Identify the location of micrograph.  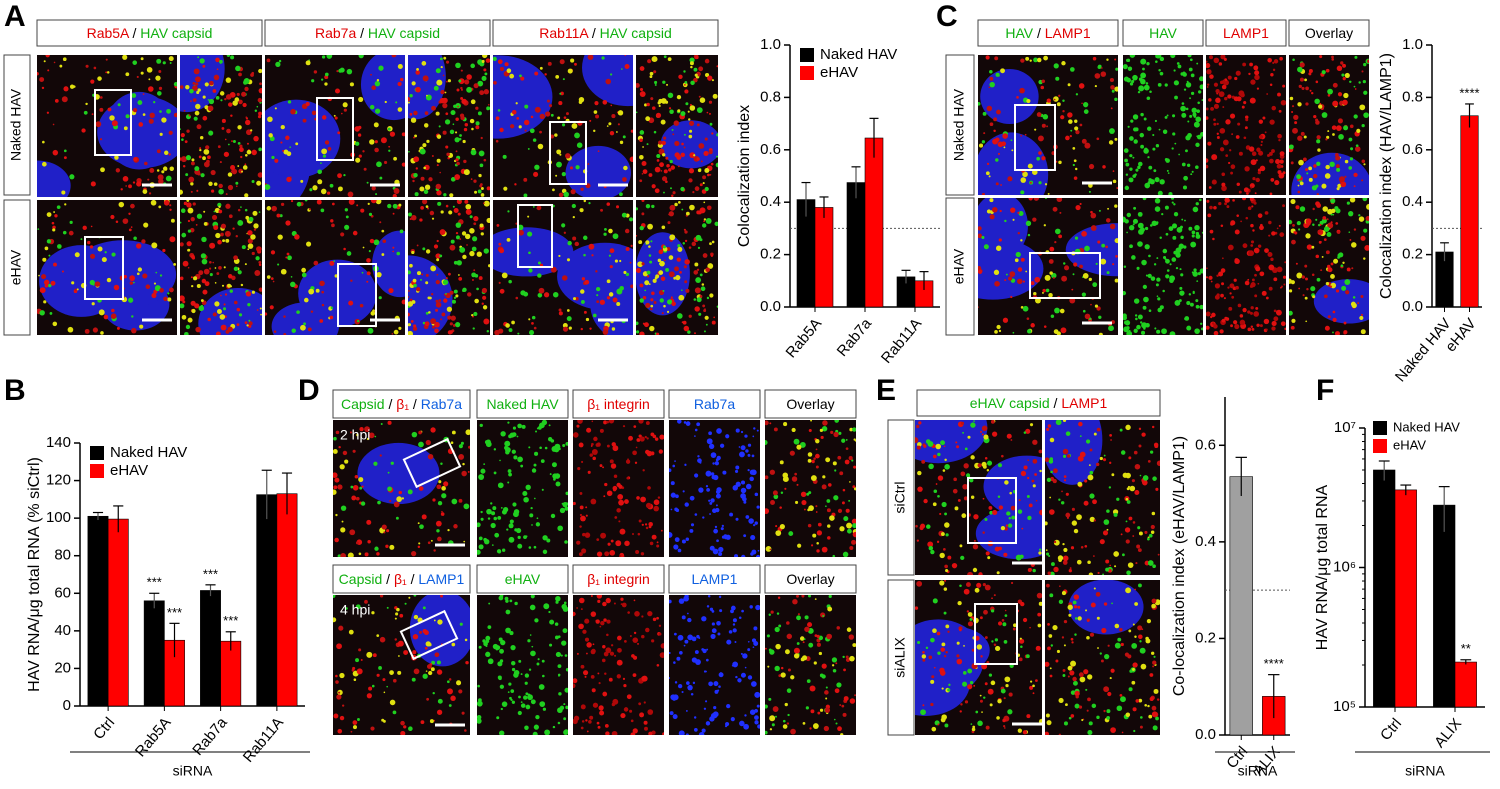
(714, 665).